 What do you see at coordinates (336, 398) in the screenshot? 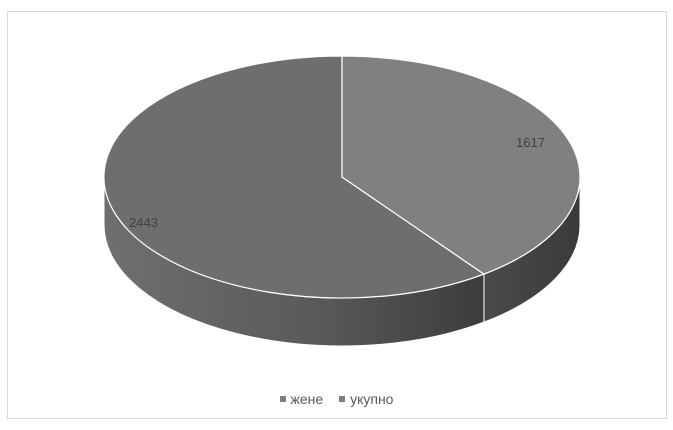
I see `legend: жене укупно` at bounding box center [336, 398].